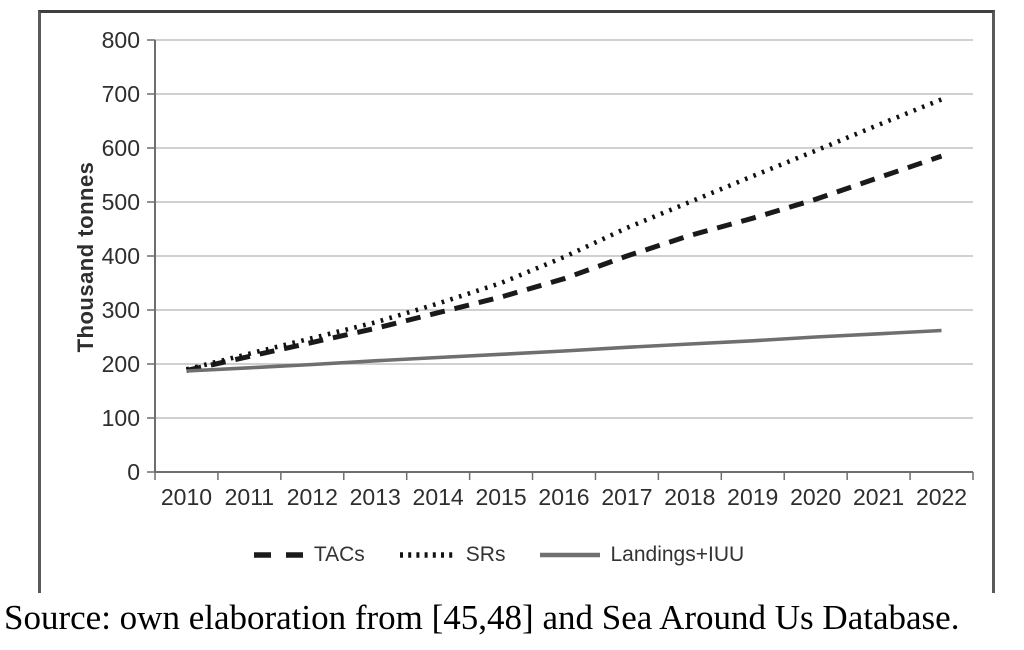  I want to click on x-tick-label-2015: 2015, so click(501, 497).